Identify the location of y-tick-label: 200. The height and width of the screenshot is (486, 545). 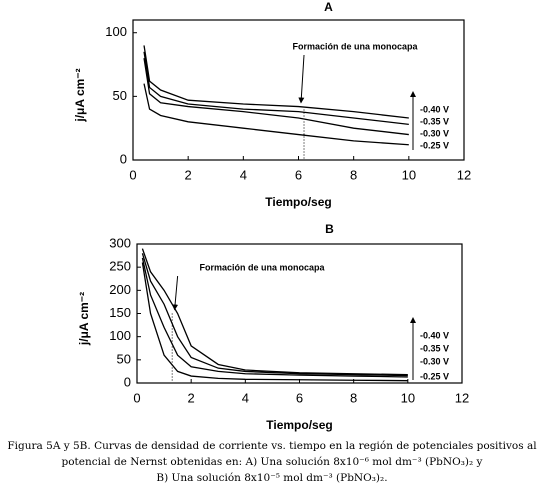
(120, 289).